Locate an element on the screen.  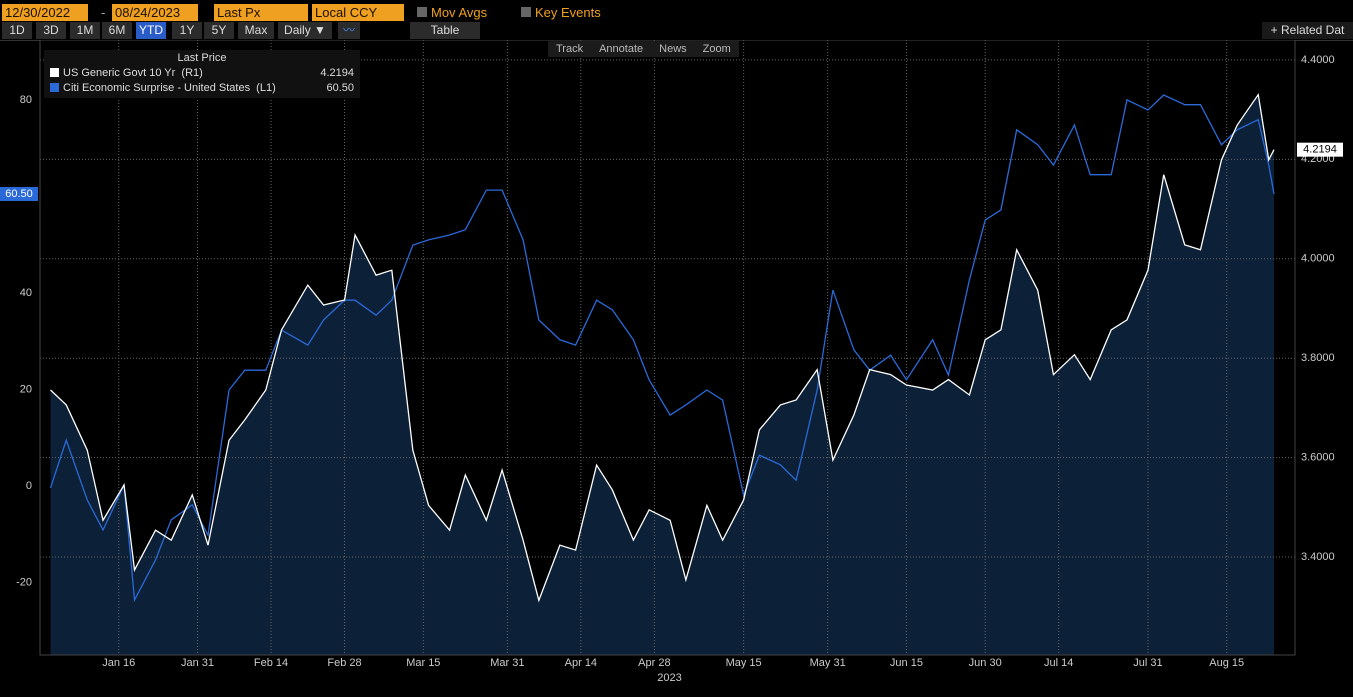
x-tick-label: Mar 31 is located at coordinates (507, 663).